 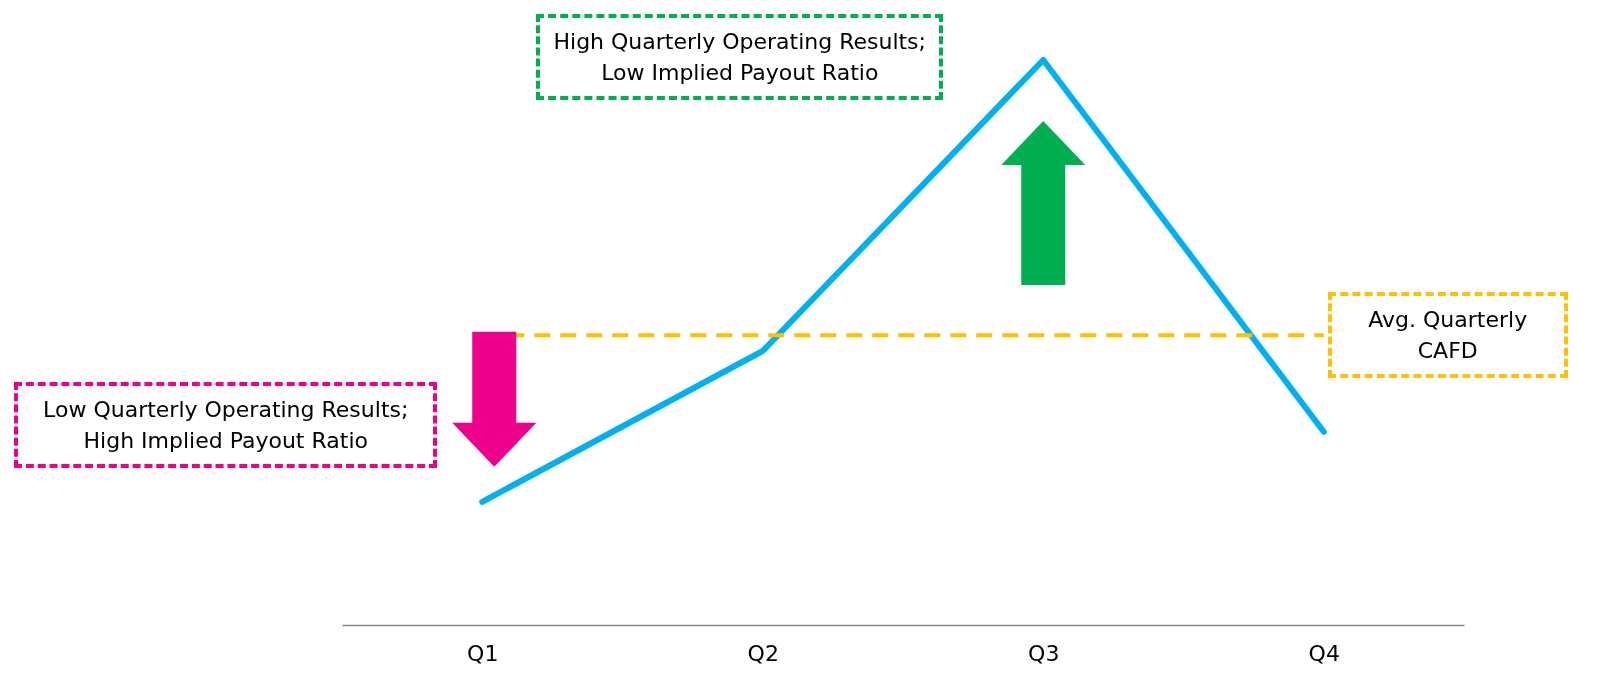 What do you see at coordinates (483, 653) in the screenshot?
I see `x-tick-label: Q1` at bounding box center [483, 653].